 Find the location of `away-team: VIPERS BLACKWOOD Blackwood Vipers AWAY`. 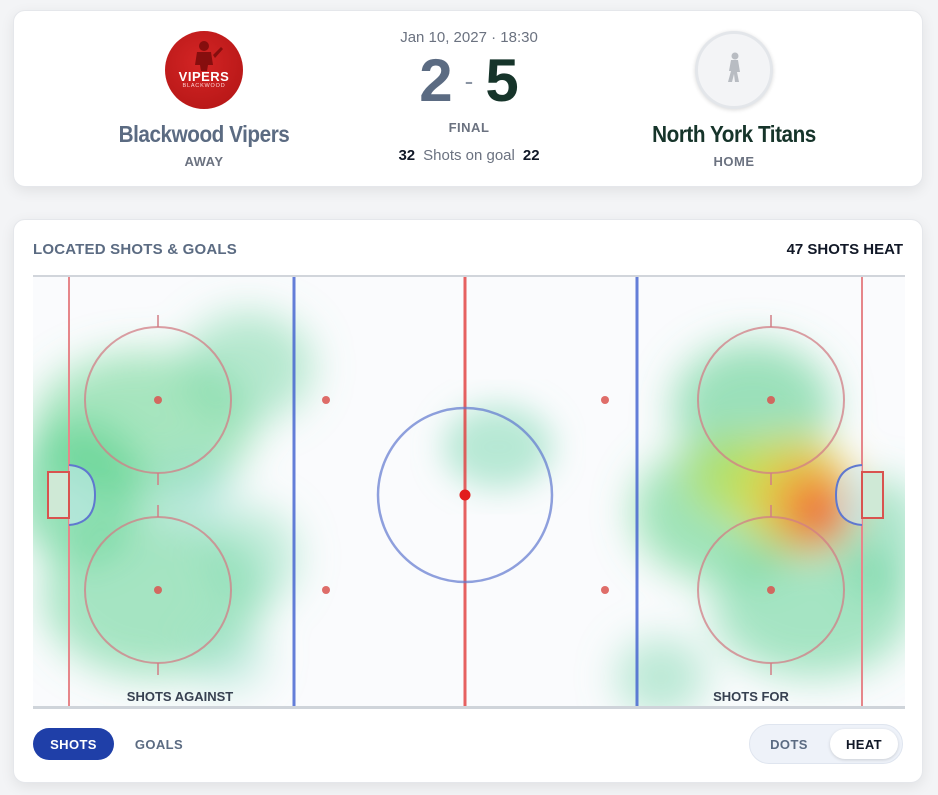

away-team: VIPERS BLACKWOOD Blackwood Vipers AWAY is located at coordinates (204, 100).